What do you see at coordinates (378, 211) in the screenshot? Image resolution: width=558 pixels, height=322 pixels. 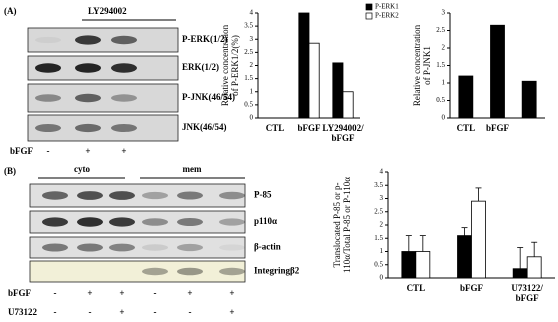 I see `y-tick-label: 2.5` at bounding box center [378, 211].